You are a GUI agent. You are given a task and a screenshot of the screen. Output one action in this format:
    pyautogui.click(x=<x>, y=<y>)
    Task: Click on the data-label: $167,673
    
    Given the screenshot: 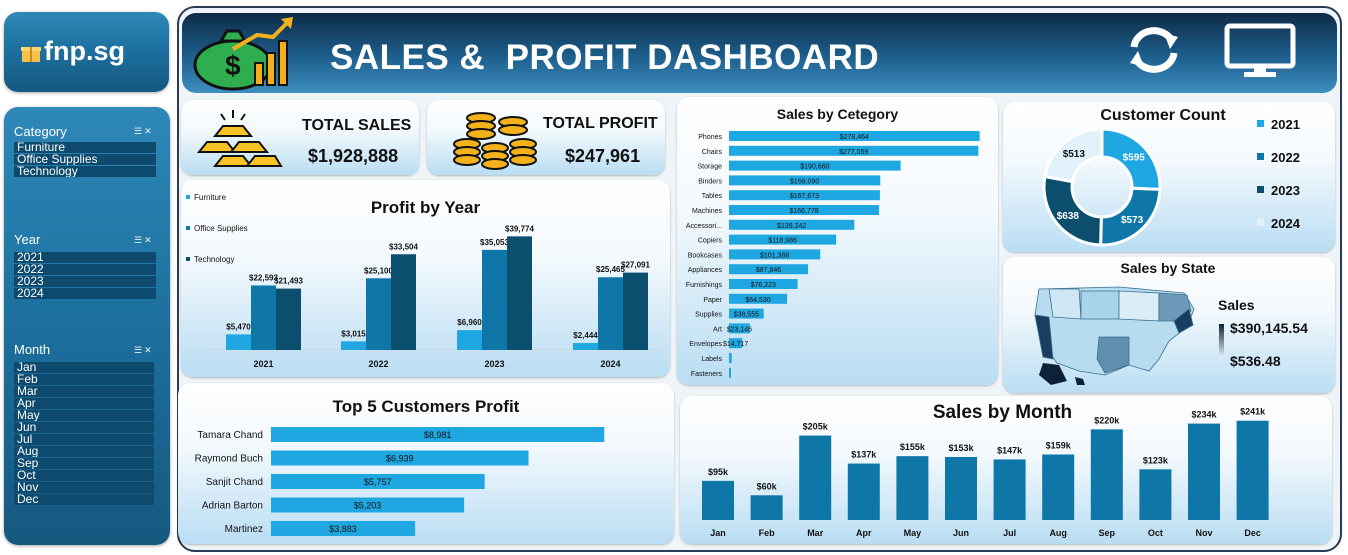 What is the action you would take?
    pyautogui.click(x=804, y=196)
    